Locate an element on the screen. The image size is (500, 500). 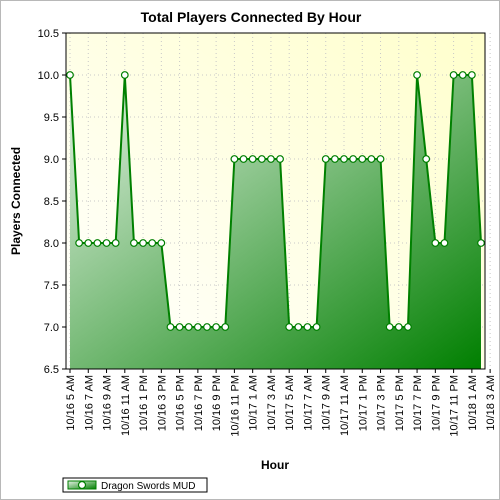
x-tick-label: 10/16 7 PM is located at coordinates (199, 403).